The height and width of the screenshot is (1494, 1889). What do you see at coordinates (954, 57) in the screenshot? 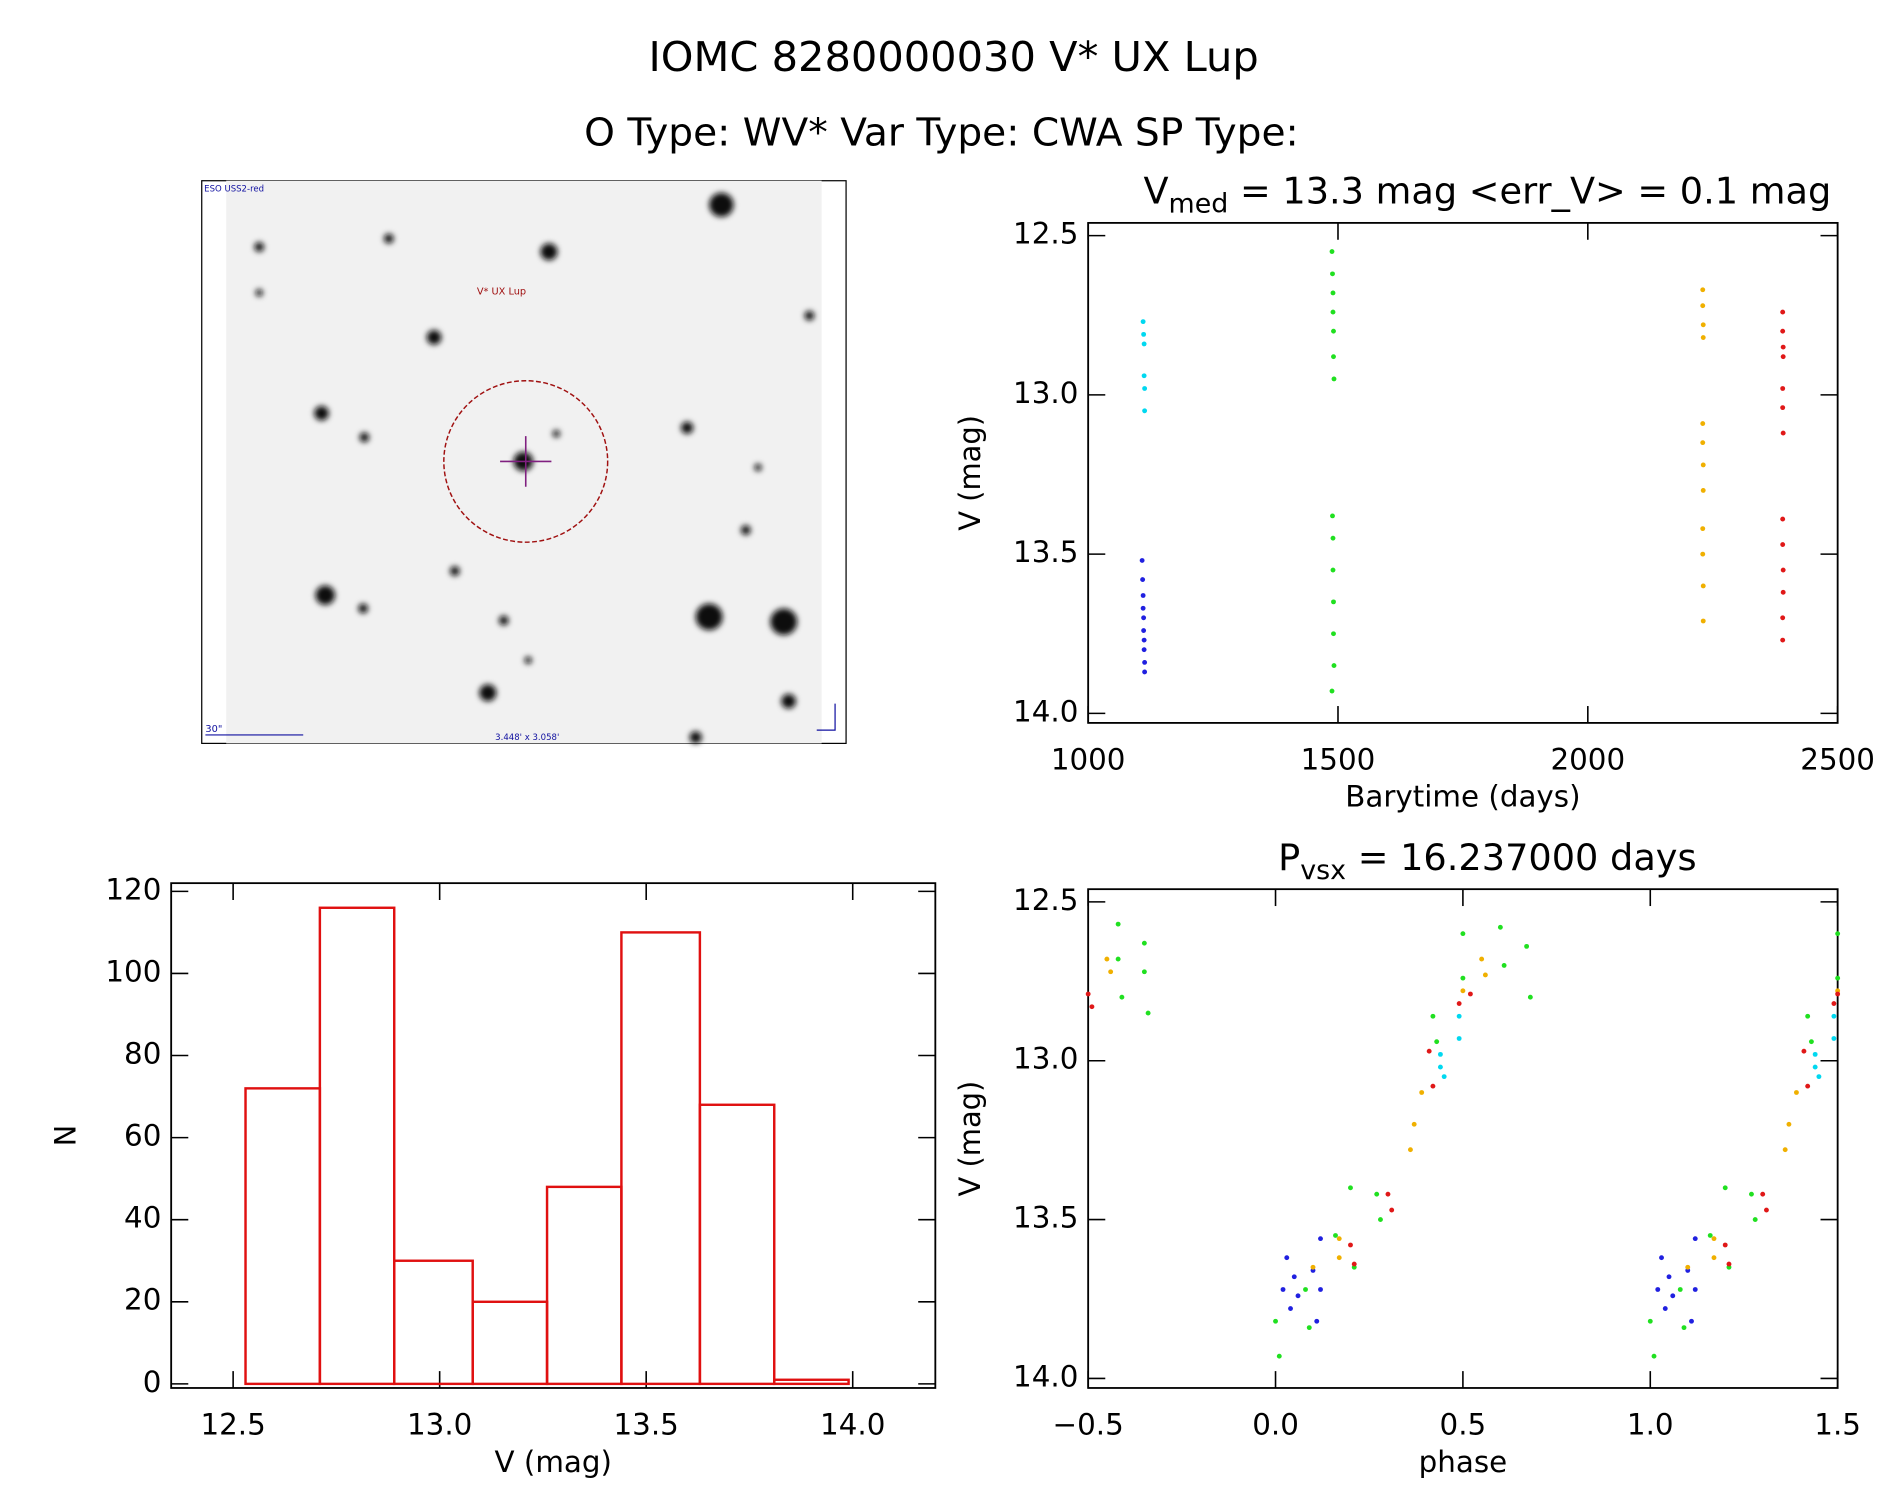
I see `page-title: IOMC 8280000030 V* UX Lup` at bounding box center [954, 57].